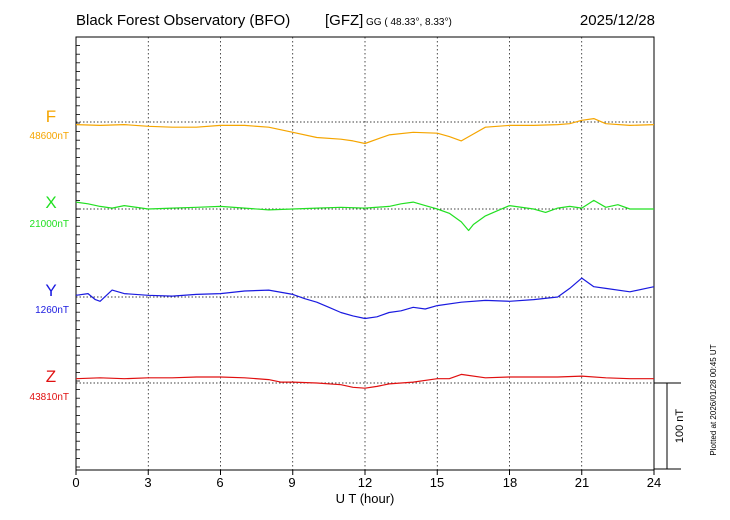 The image size is (730, 520). Describe the element at coordinates (365, 131) in the screenshot. I see `series-line-f` at that location.